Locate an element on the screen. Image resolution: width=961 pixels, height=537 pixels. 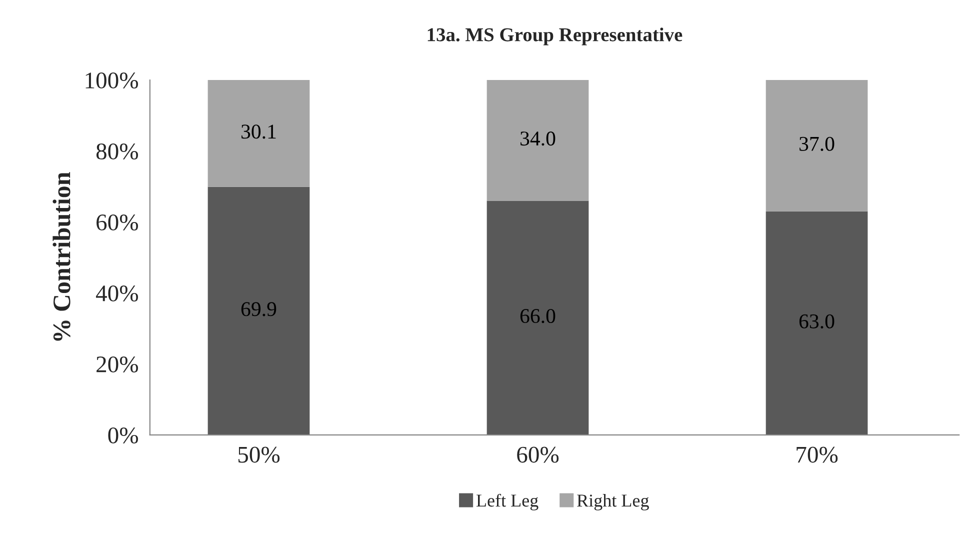
y-tick-label: 100% is located at coordinates (112, 80).